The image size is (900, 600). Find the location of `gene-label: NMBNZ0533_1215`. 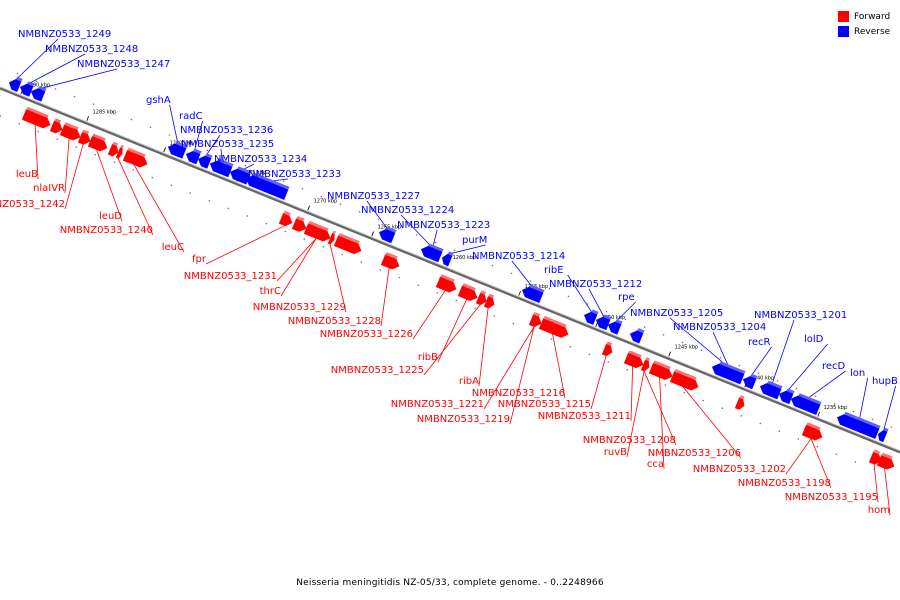

gene-label: NMBNZ0533_1215 is located at coordinates (544, 404).